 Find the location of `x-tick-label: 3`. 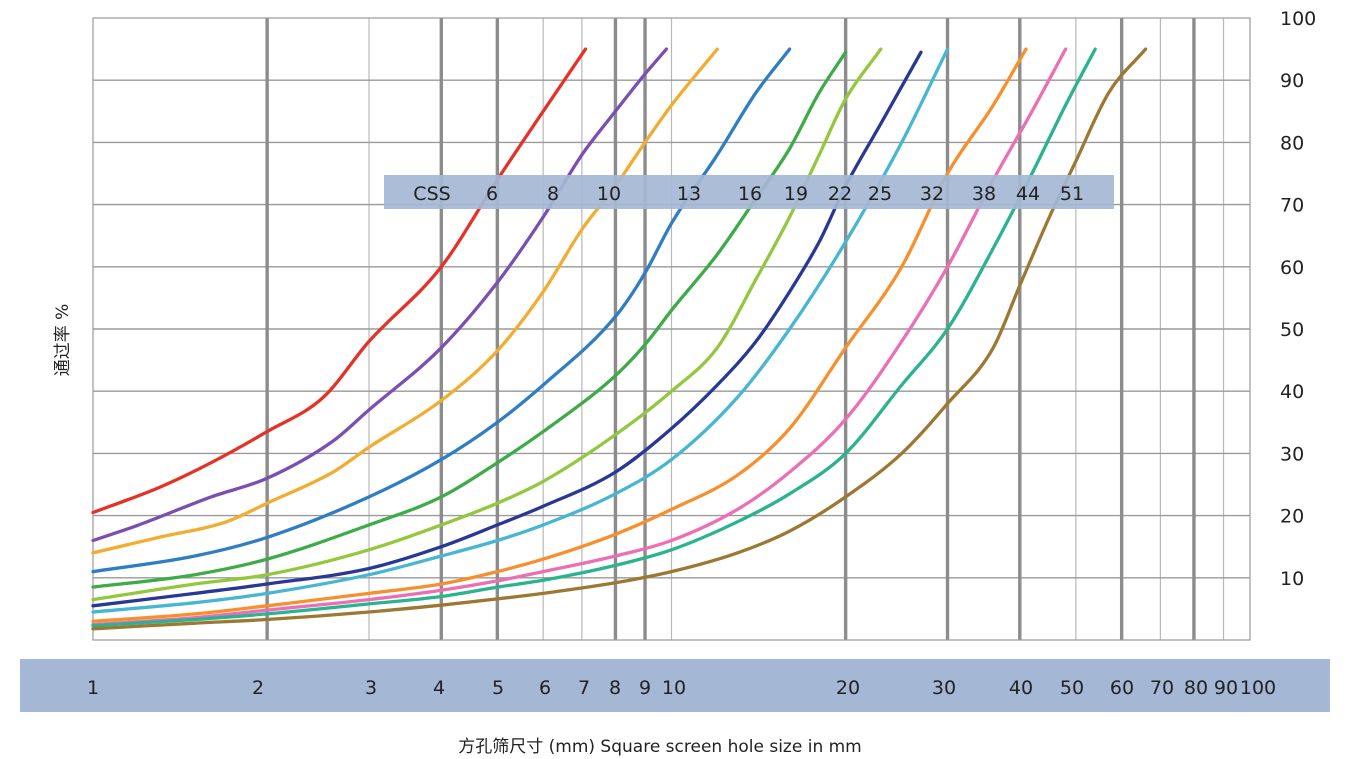

x-tick-label: 3 is located at coordinates (371, 688).